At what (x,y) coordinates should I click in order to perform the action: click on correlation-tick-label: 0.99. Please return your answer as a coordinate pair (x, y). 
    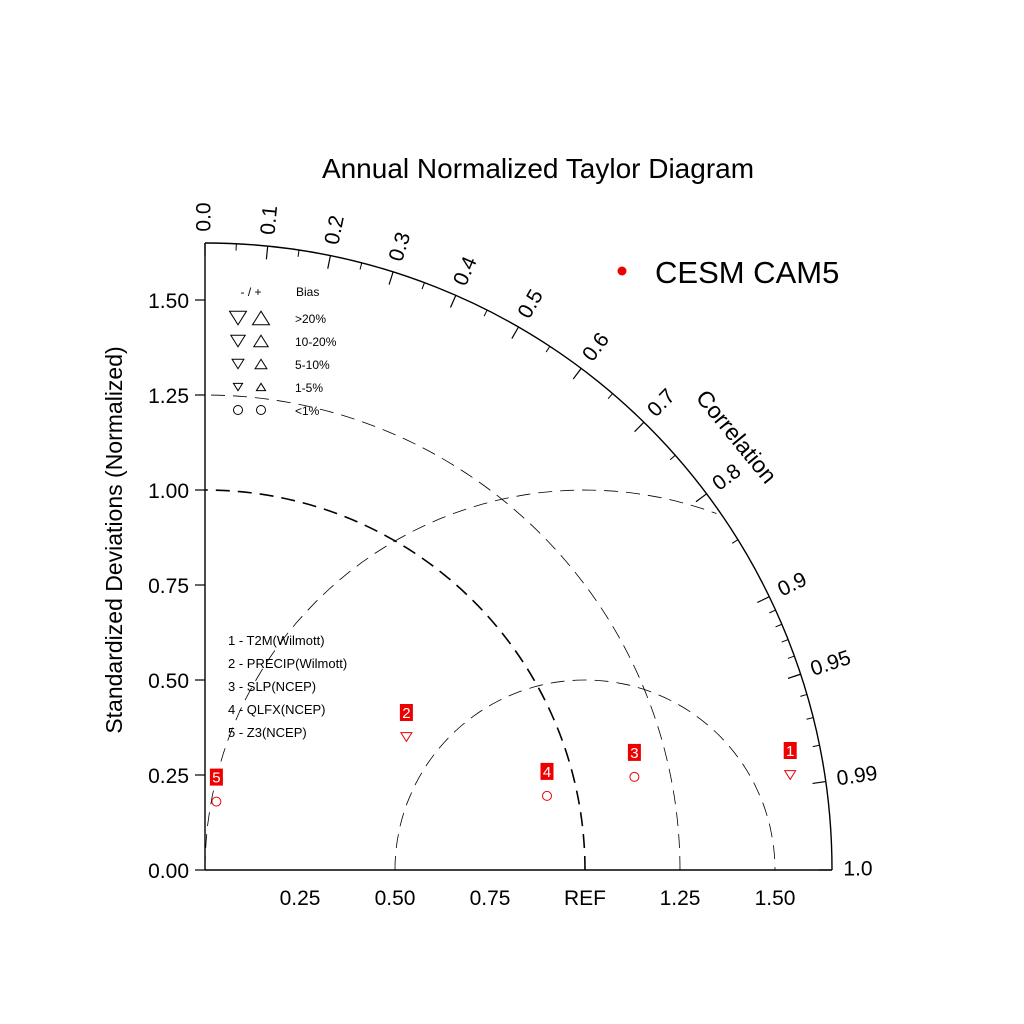
    Looking at the image, I should click on (857, 776).